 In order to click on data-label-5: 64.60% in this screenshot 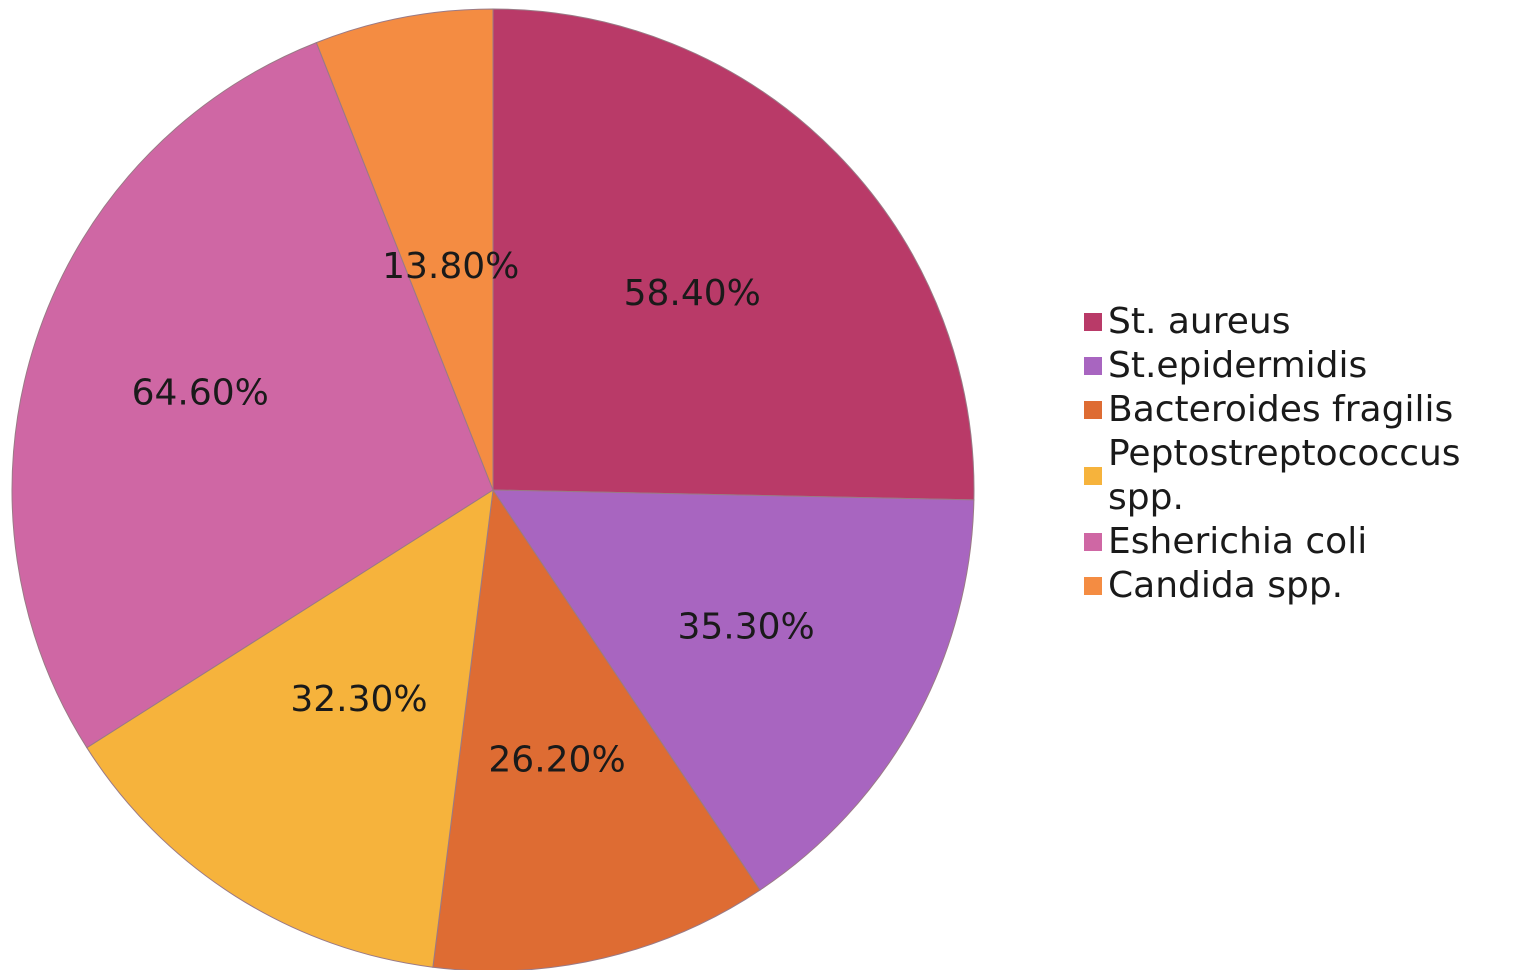, I will do `click(200, 393)`.